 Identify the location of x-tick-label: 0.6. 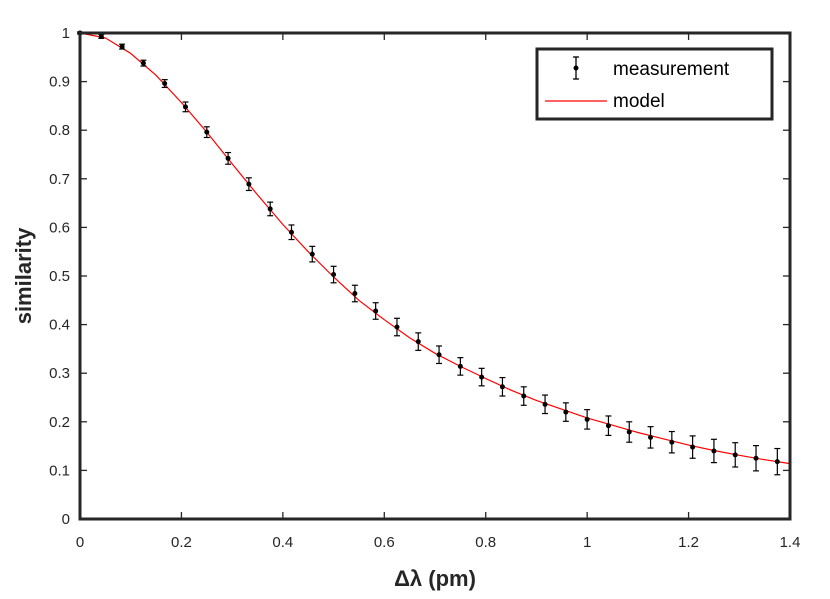
(384, 542).